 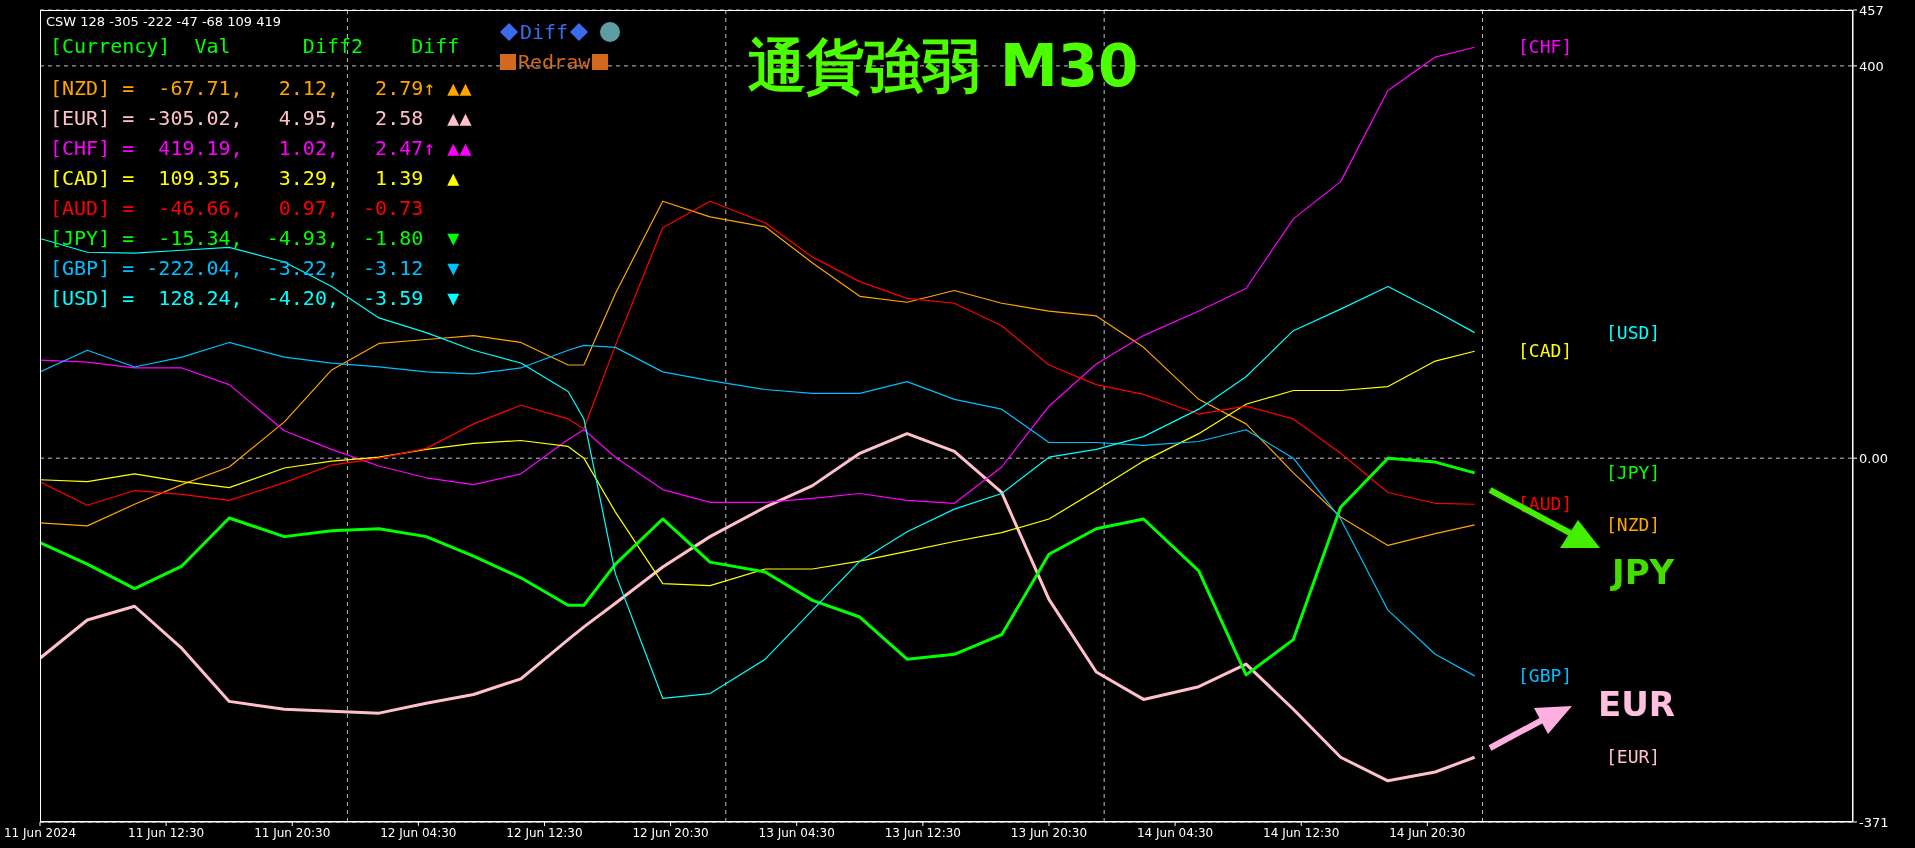 What do you see at coordinates (1873, 458) in the screenshot?
I see `y-tick-label: 0.00` at bounding box center [1873, 458].